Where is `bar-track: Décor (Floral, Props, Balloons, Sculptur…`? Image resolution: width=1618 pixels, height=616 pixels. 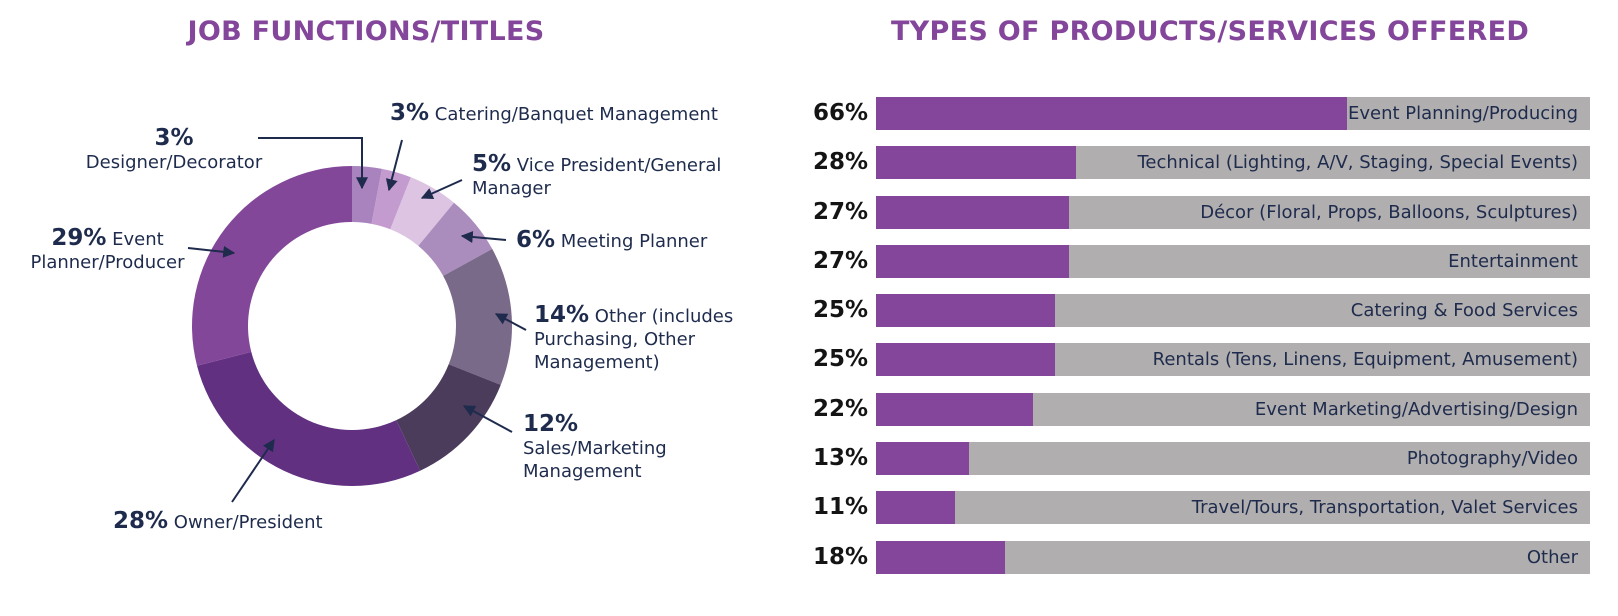
bar-track: Décor (Floral, Props, Balloons, Sculptur… is located at coordinates (1233, 212).